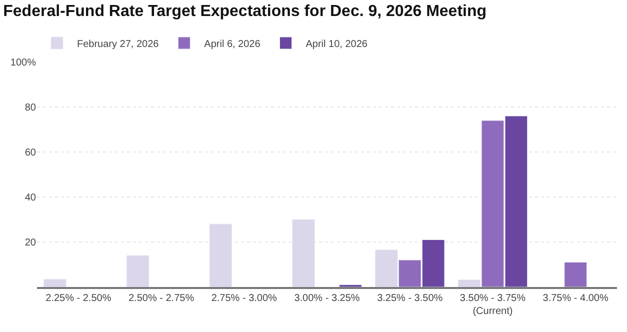 This screenshot has height=332, width=627. I want to click on chart-title: Federal-Fund Rate Target Expectations for Dec. 9, 2026 Meeting, so click(245, 11).